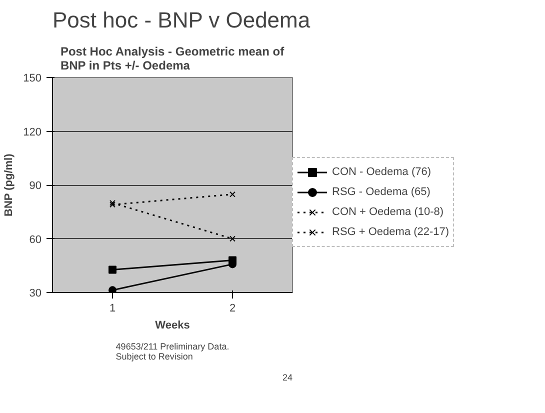 The height and width of the screenshot is (413, 545). Describe the element at coordinates (382, 172) in the screenshot. I see `legend-label: CON - Oedema (76)` at that location.